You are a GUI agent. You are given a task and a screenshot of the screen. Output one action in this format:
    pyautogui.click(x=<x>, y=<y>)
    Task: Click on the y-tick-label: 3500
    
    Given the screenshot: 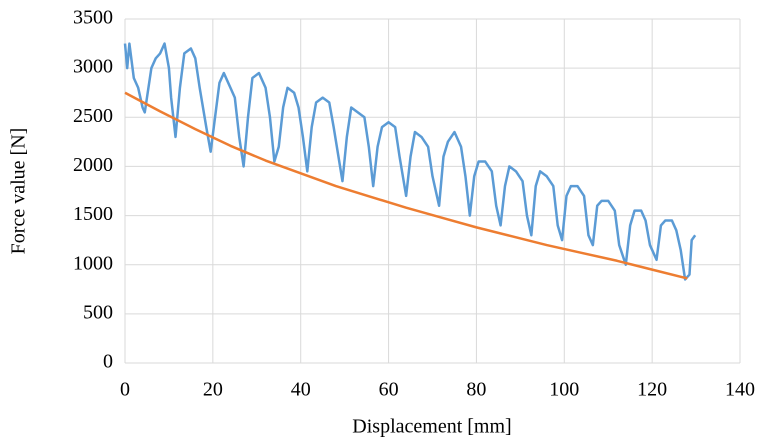 What is the action you would take?
    pyautogui.click(x=93, y=18)
    